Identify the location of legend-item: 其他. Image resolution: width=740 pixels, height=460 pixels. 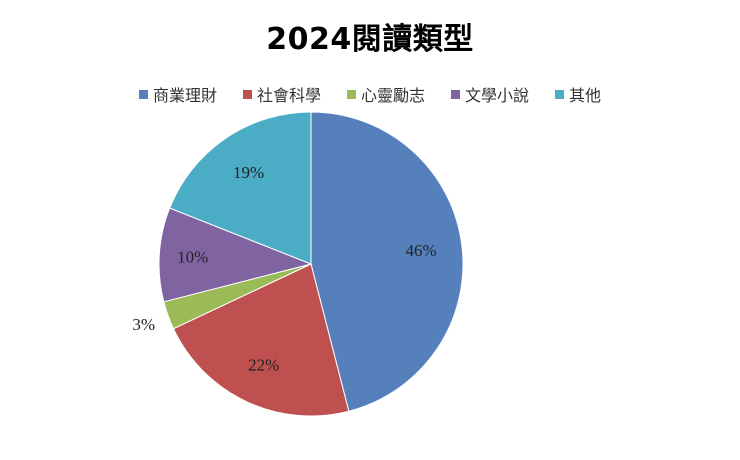
(578, 94).